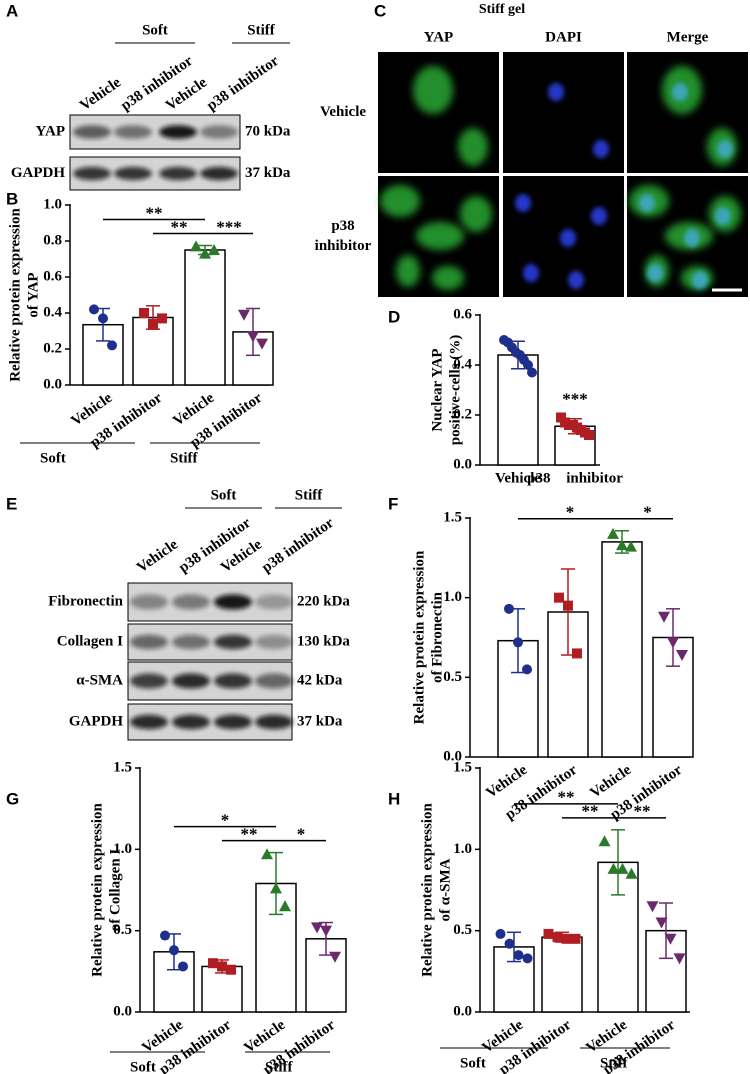 The image size is (750, 1074). I want to click on y-axis-label: of Fibronectin, so click(437, 637).